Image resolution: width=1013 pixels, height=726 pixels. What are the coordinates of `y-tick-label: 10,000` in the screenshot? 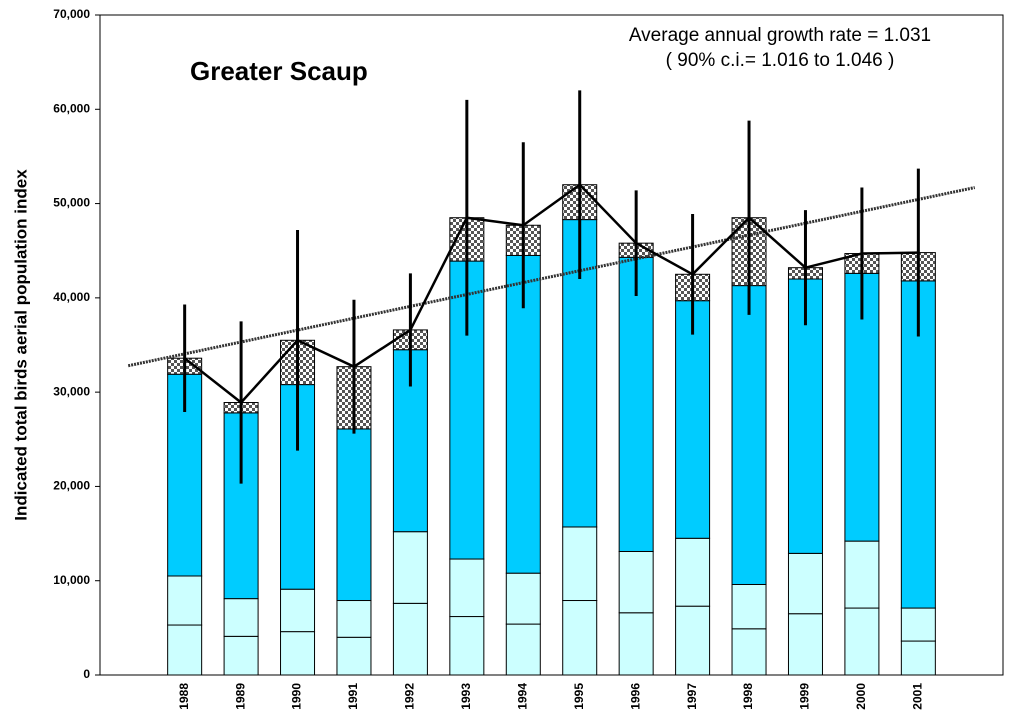 It's located at (71, 580).